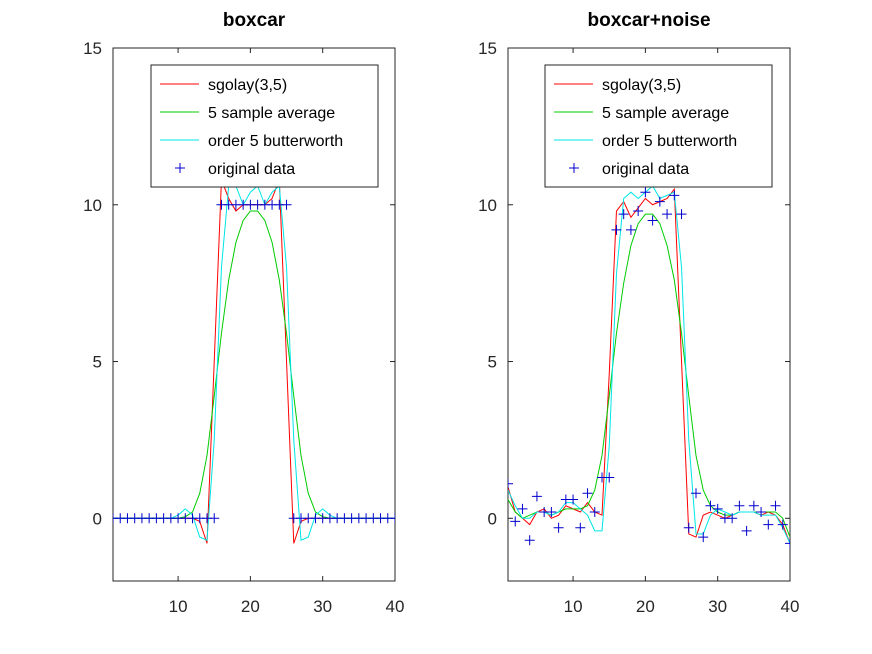 This screenshot has height=654, width=872. What do you see at coordinates (648, 20) in the screenshot?
I see `chart-title: boxcar+noise` at bounding box center [648, 20].